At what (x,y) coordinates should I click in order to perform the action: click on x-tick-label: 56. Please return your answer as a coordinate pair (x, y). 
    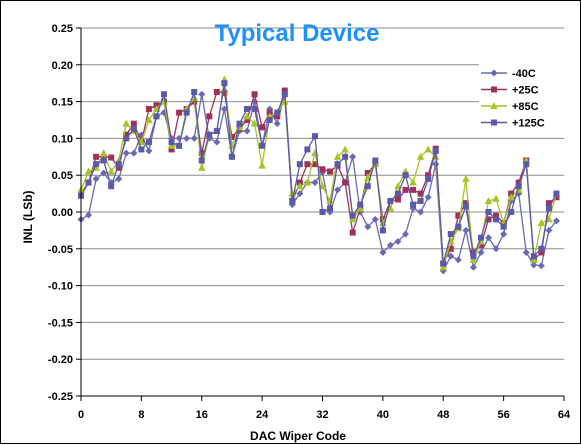
    Looking at the image, I should click on (504, 415).